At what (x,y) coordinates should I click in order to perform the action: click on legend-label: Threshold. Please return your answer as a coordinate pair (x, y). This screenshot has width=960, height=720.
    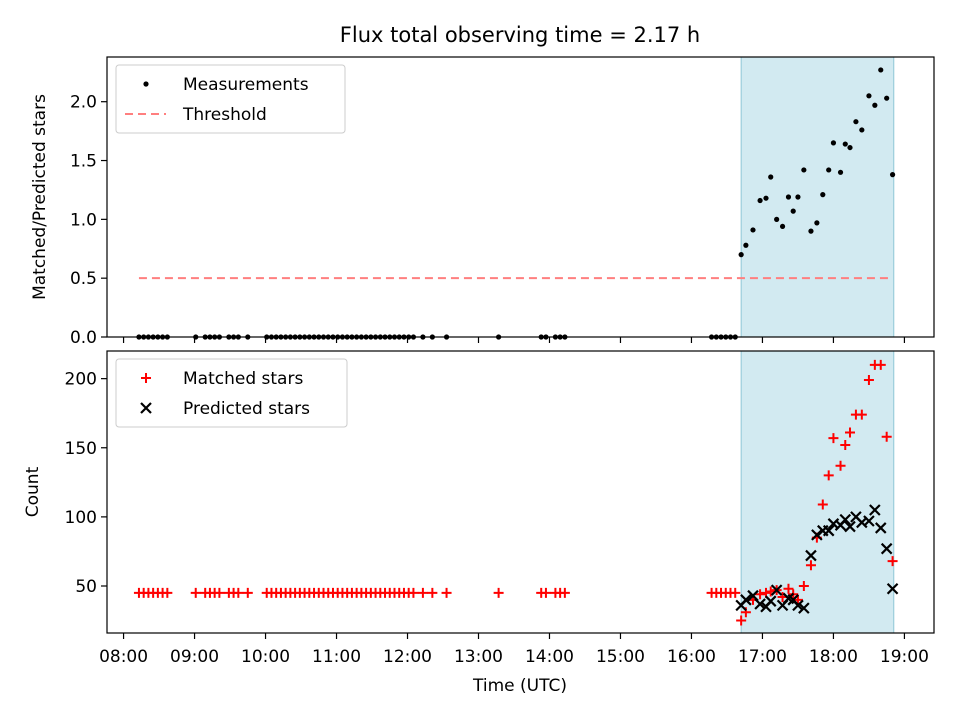
    Looking at the image, I should click on (224, 115).